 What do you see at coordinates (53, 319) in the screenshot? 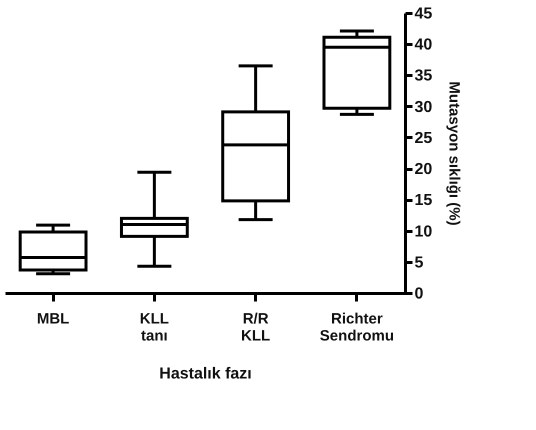
I see `x-tick-label: MBL` at bounding box center [53, 319].